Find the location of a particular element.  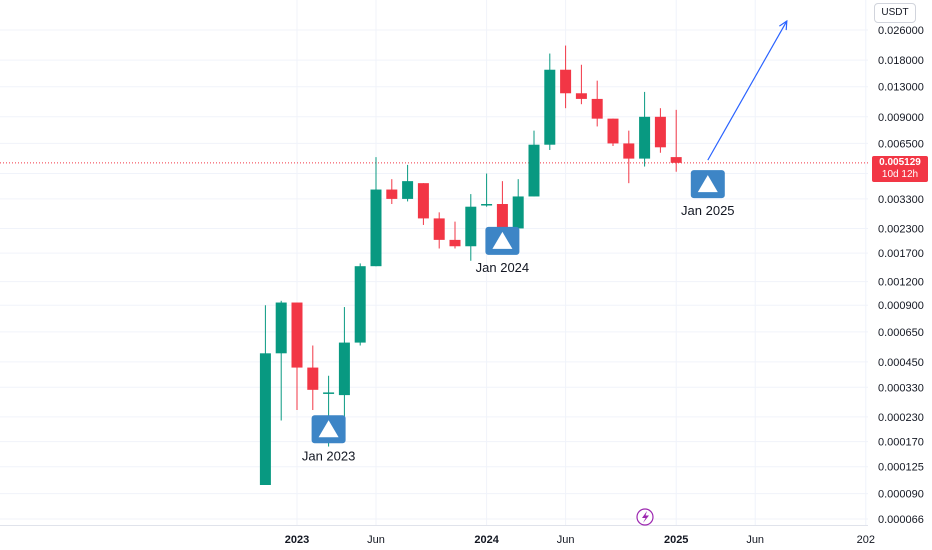

bar-countdown: 10d 12h is located at coordinates (900, 174).